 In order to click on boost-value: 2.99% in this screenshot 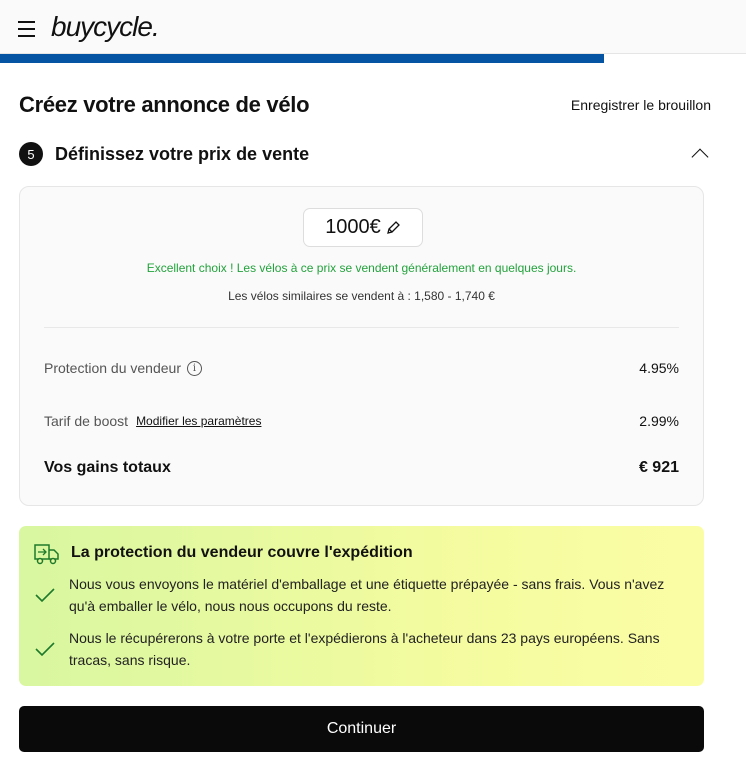, I will do `click(659, 421)`.